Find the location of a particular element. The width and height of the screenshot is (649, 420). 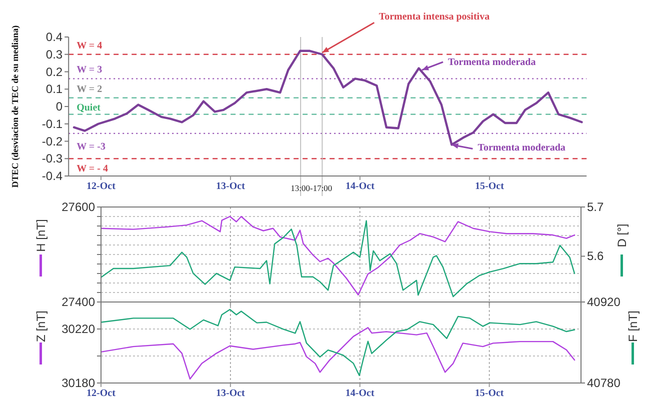

y-axis-title: DTEC (desviacion de TEC de su mediana) is located at coordinates (15, 106).